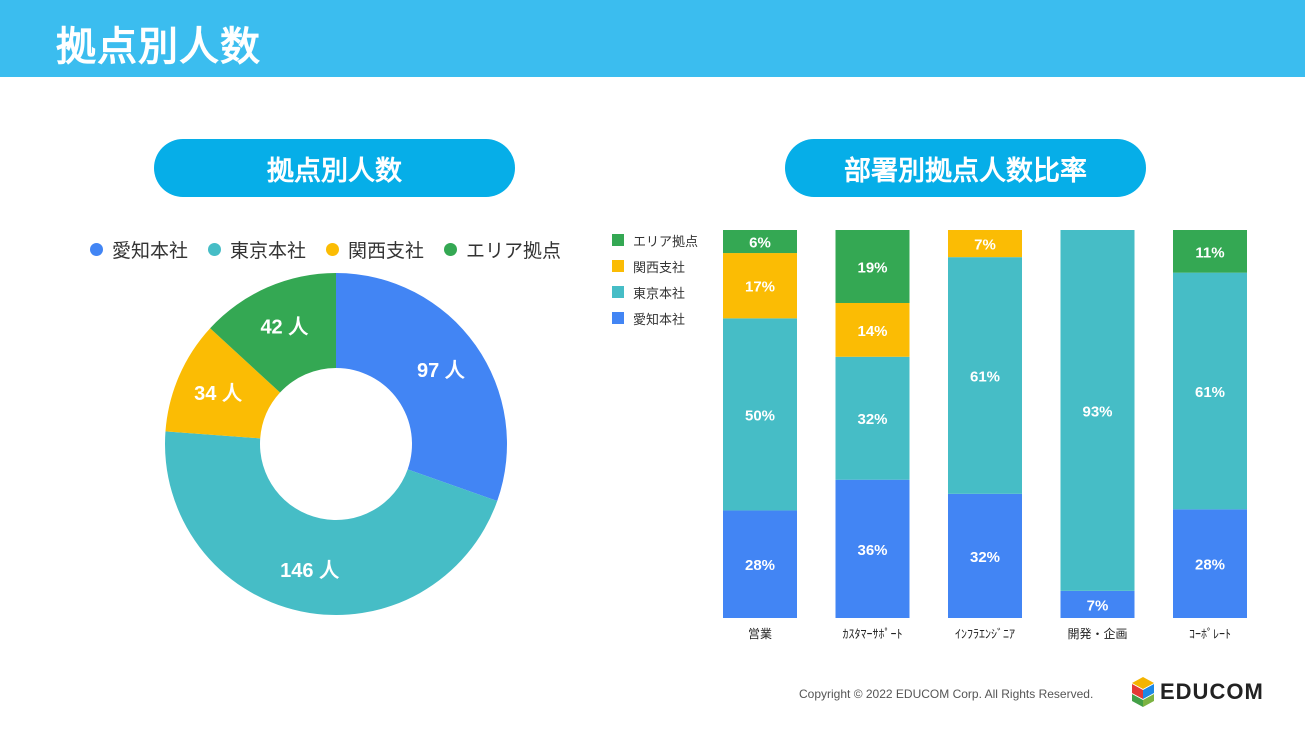 The image size is (1305, 730). Describe the element at coordinates (158, 47) in the screenshot. I see `page-title: 拠点別人数` at that location.